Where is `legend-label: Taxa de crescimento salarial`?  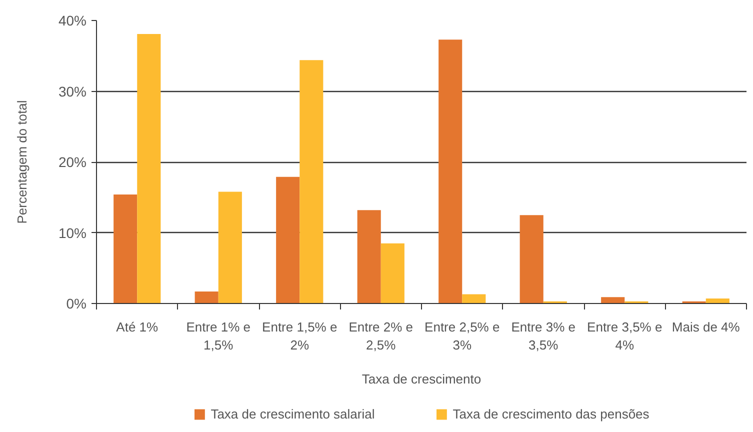
legend-label: Taxa de crescimento salarial is located at coordinates (292, 413).